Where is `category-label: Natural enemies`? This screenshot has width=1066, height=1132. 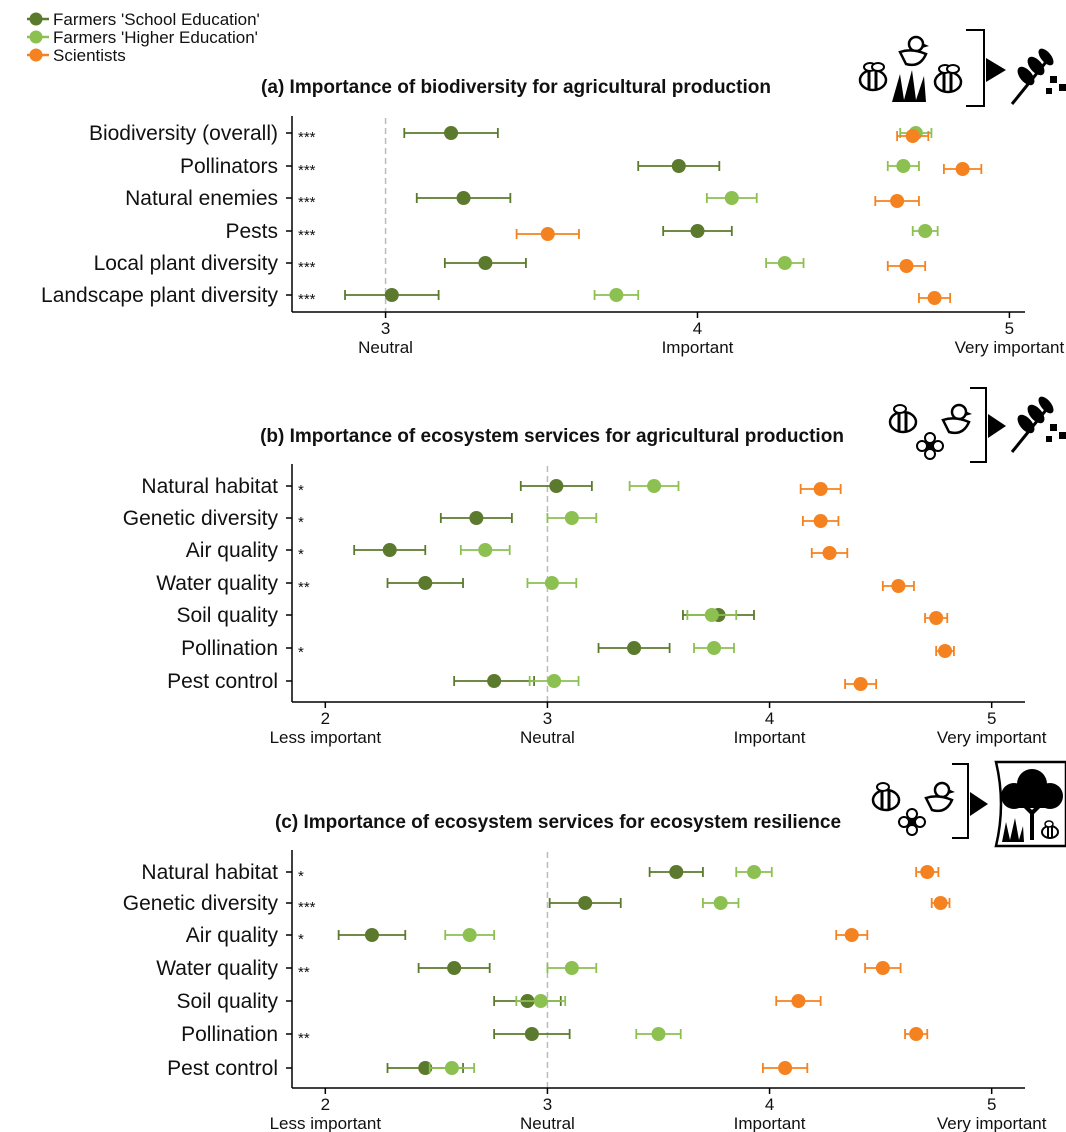
category-label: Natural enemies is located at coordinates (201, 198).